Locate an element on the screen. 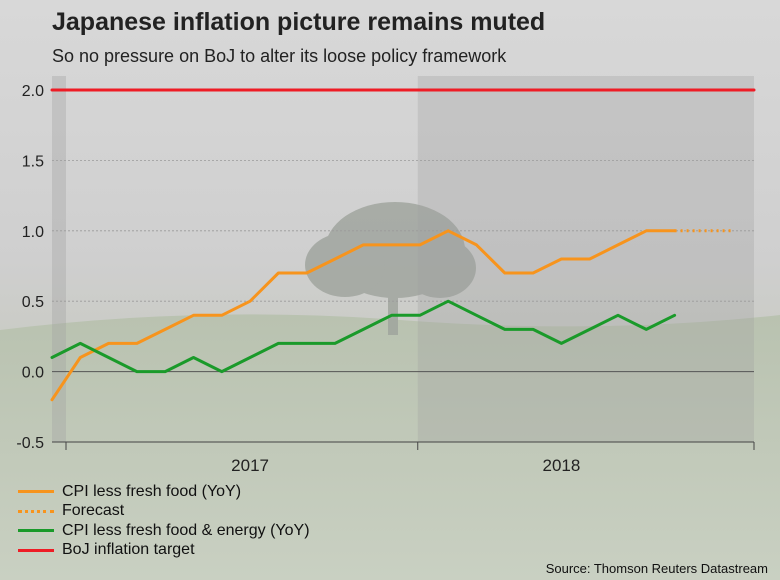  legend-label-core: CPI less fresh food (YoY) is located at coordinates (152, 491).